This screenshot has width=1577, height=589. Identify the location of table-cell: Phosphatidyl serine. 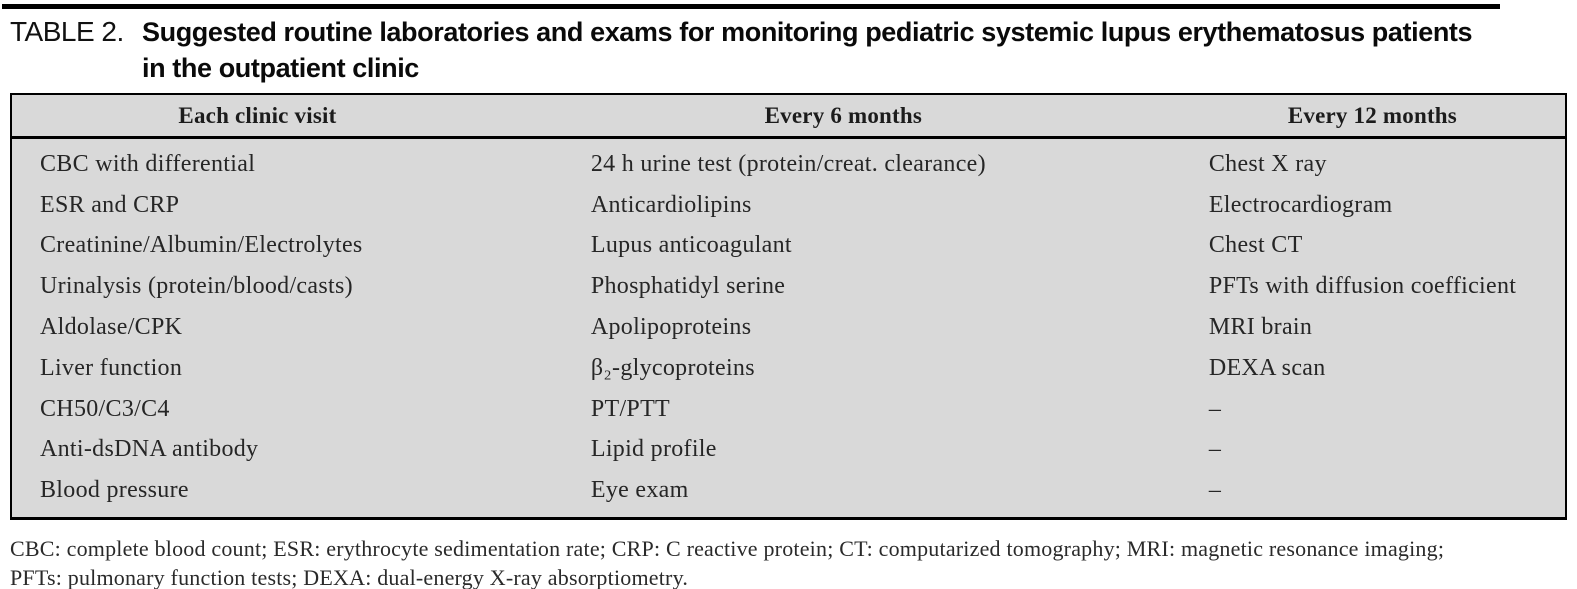
(688, 286).